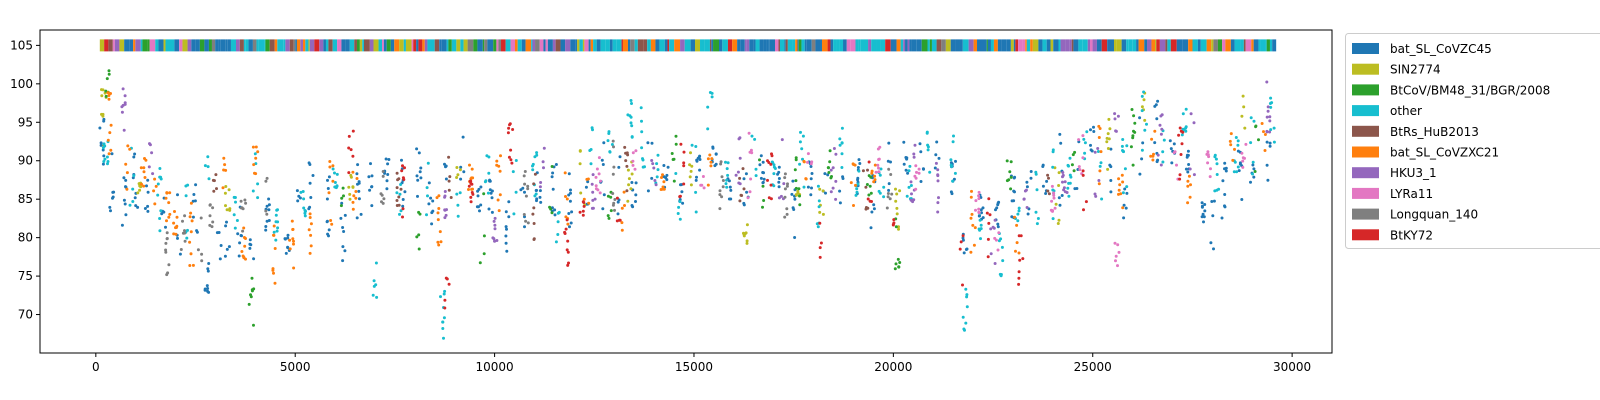 The width and height of the screenshot is (1600, 400). Describe the element at coordinates (1365, 111) in the screenshot. I see `legend-swatch` at that location.